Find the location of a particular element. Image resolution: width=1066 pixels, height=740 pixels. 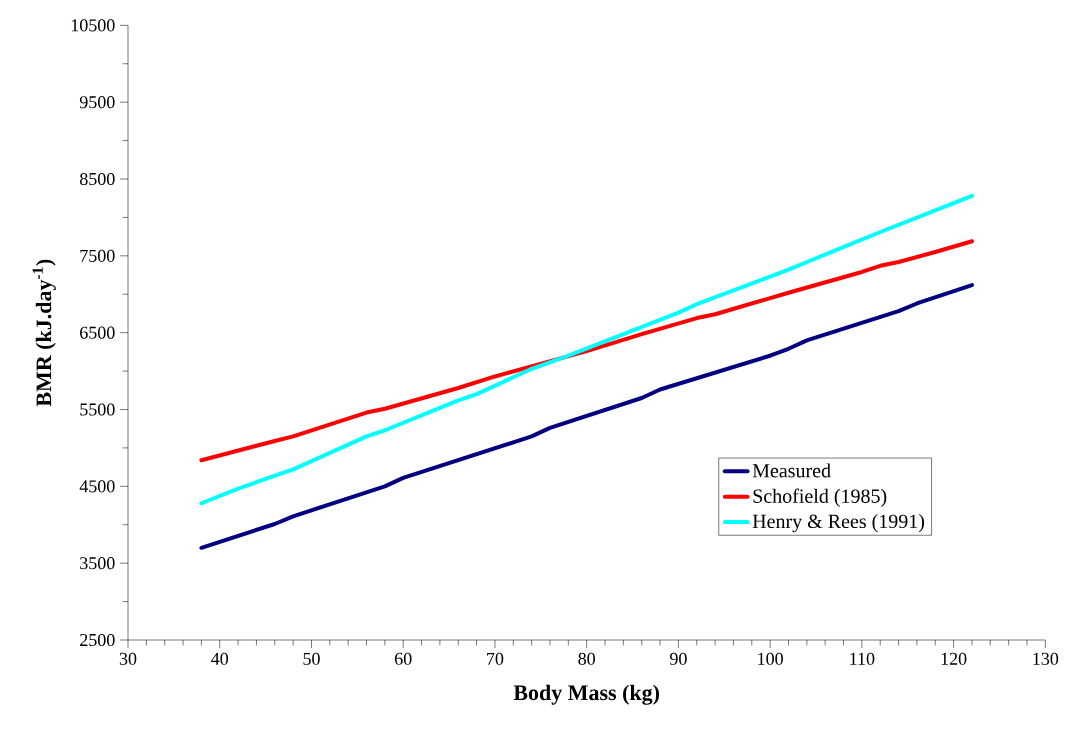

x-tick-label: 60 is located at coordinates (403, 658).